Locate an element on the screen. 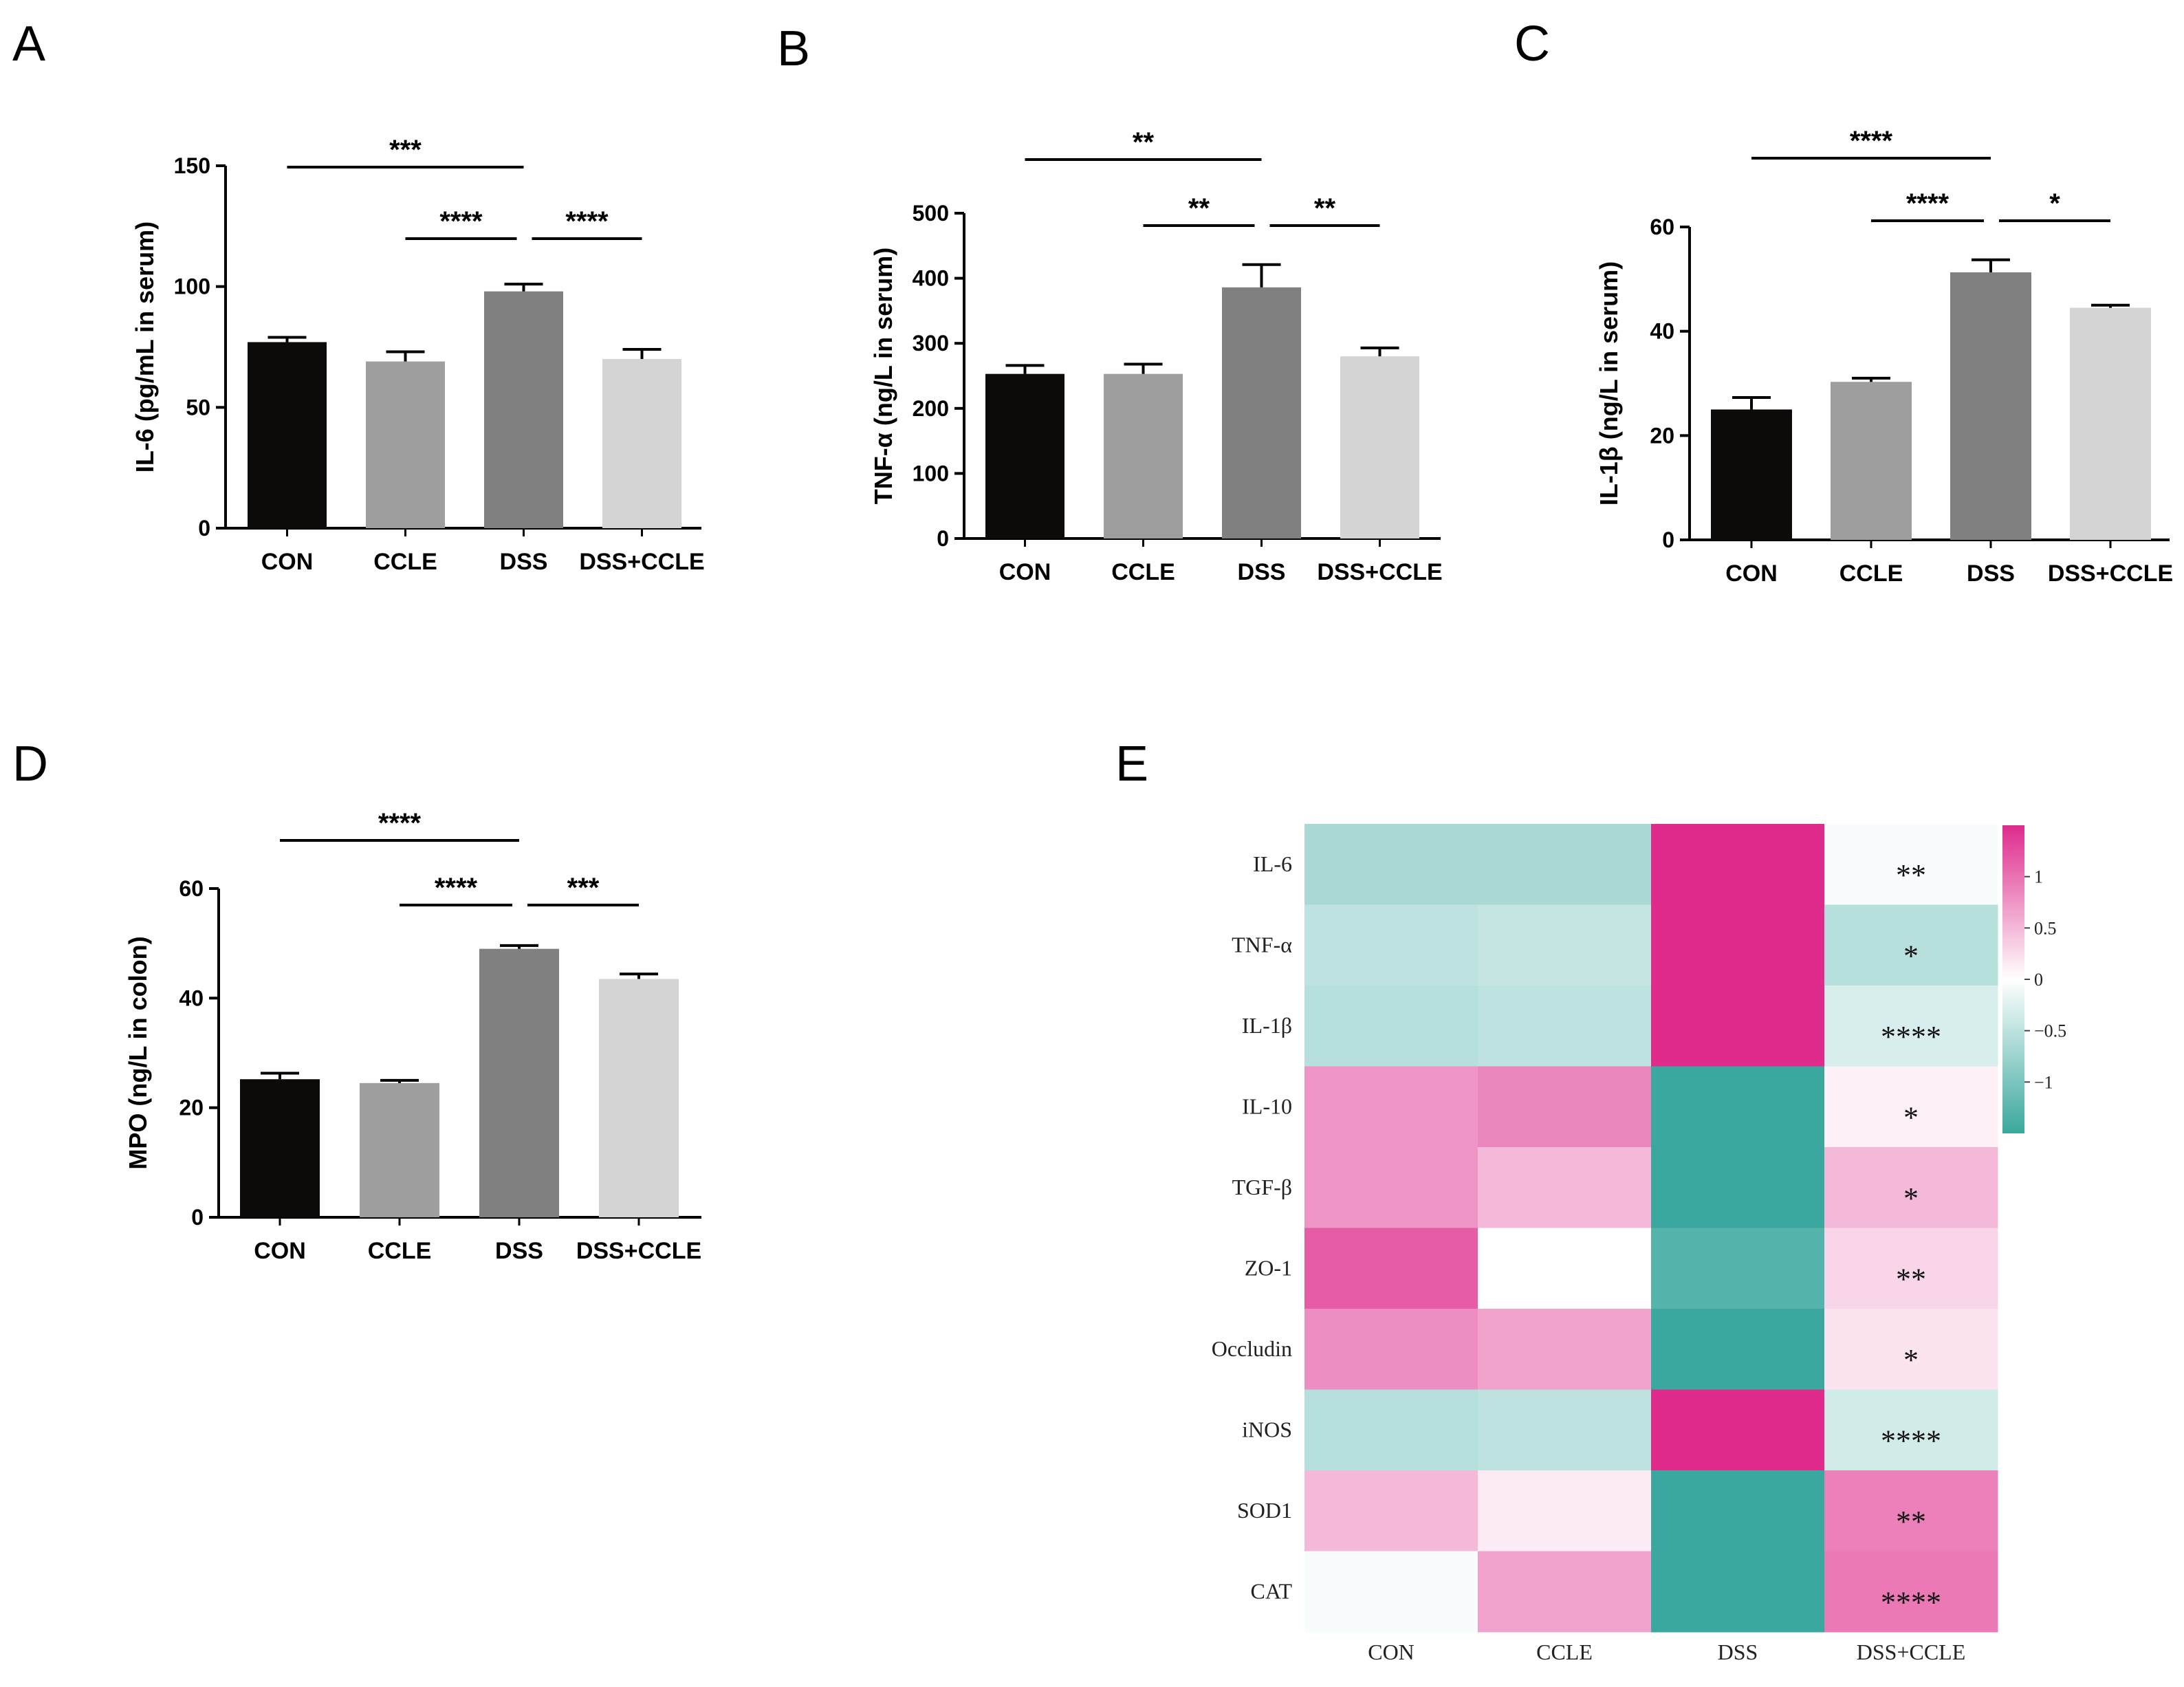 This screenshot has width=2184, height=1687. legend-tick-label: 0 is located at coordinates (2038, 980).